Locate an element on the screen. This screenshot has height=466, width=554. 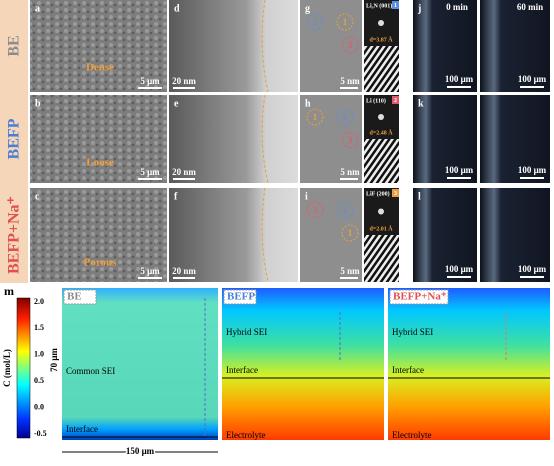
row-label: BEFP is located at coordinates (14, 138).